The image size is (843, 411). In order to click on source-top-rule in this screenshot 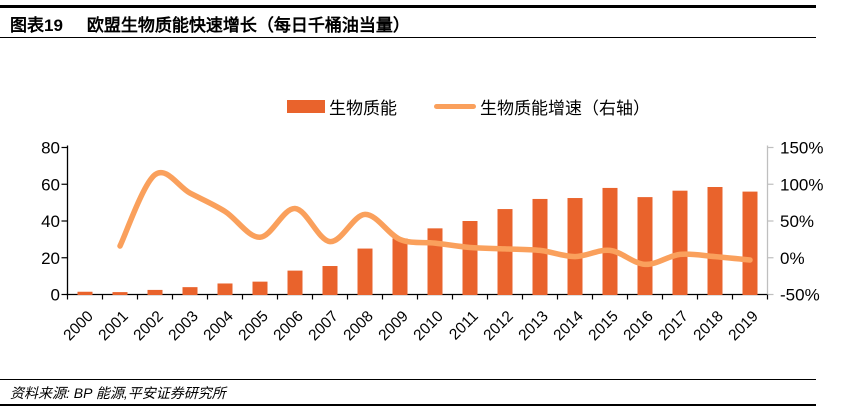, I will do `click(408, 379)`.